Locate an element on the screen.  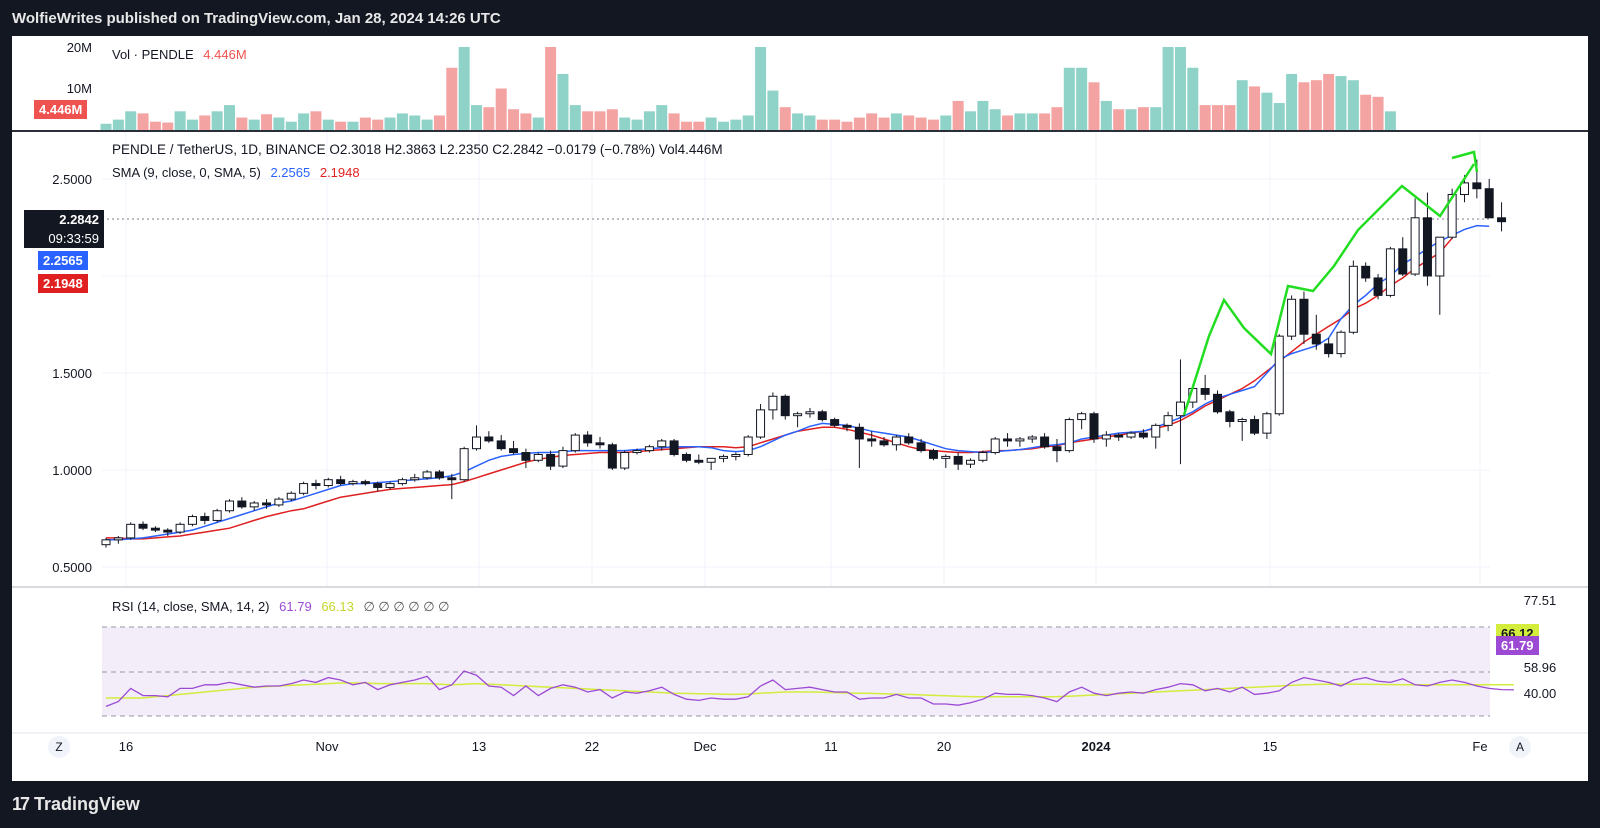
sma-legend: SMA (9, close, 0, SMA, 5) 2.2565 2.1948 is located at coordinates (236, 172).